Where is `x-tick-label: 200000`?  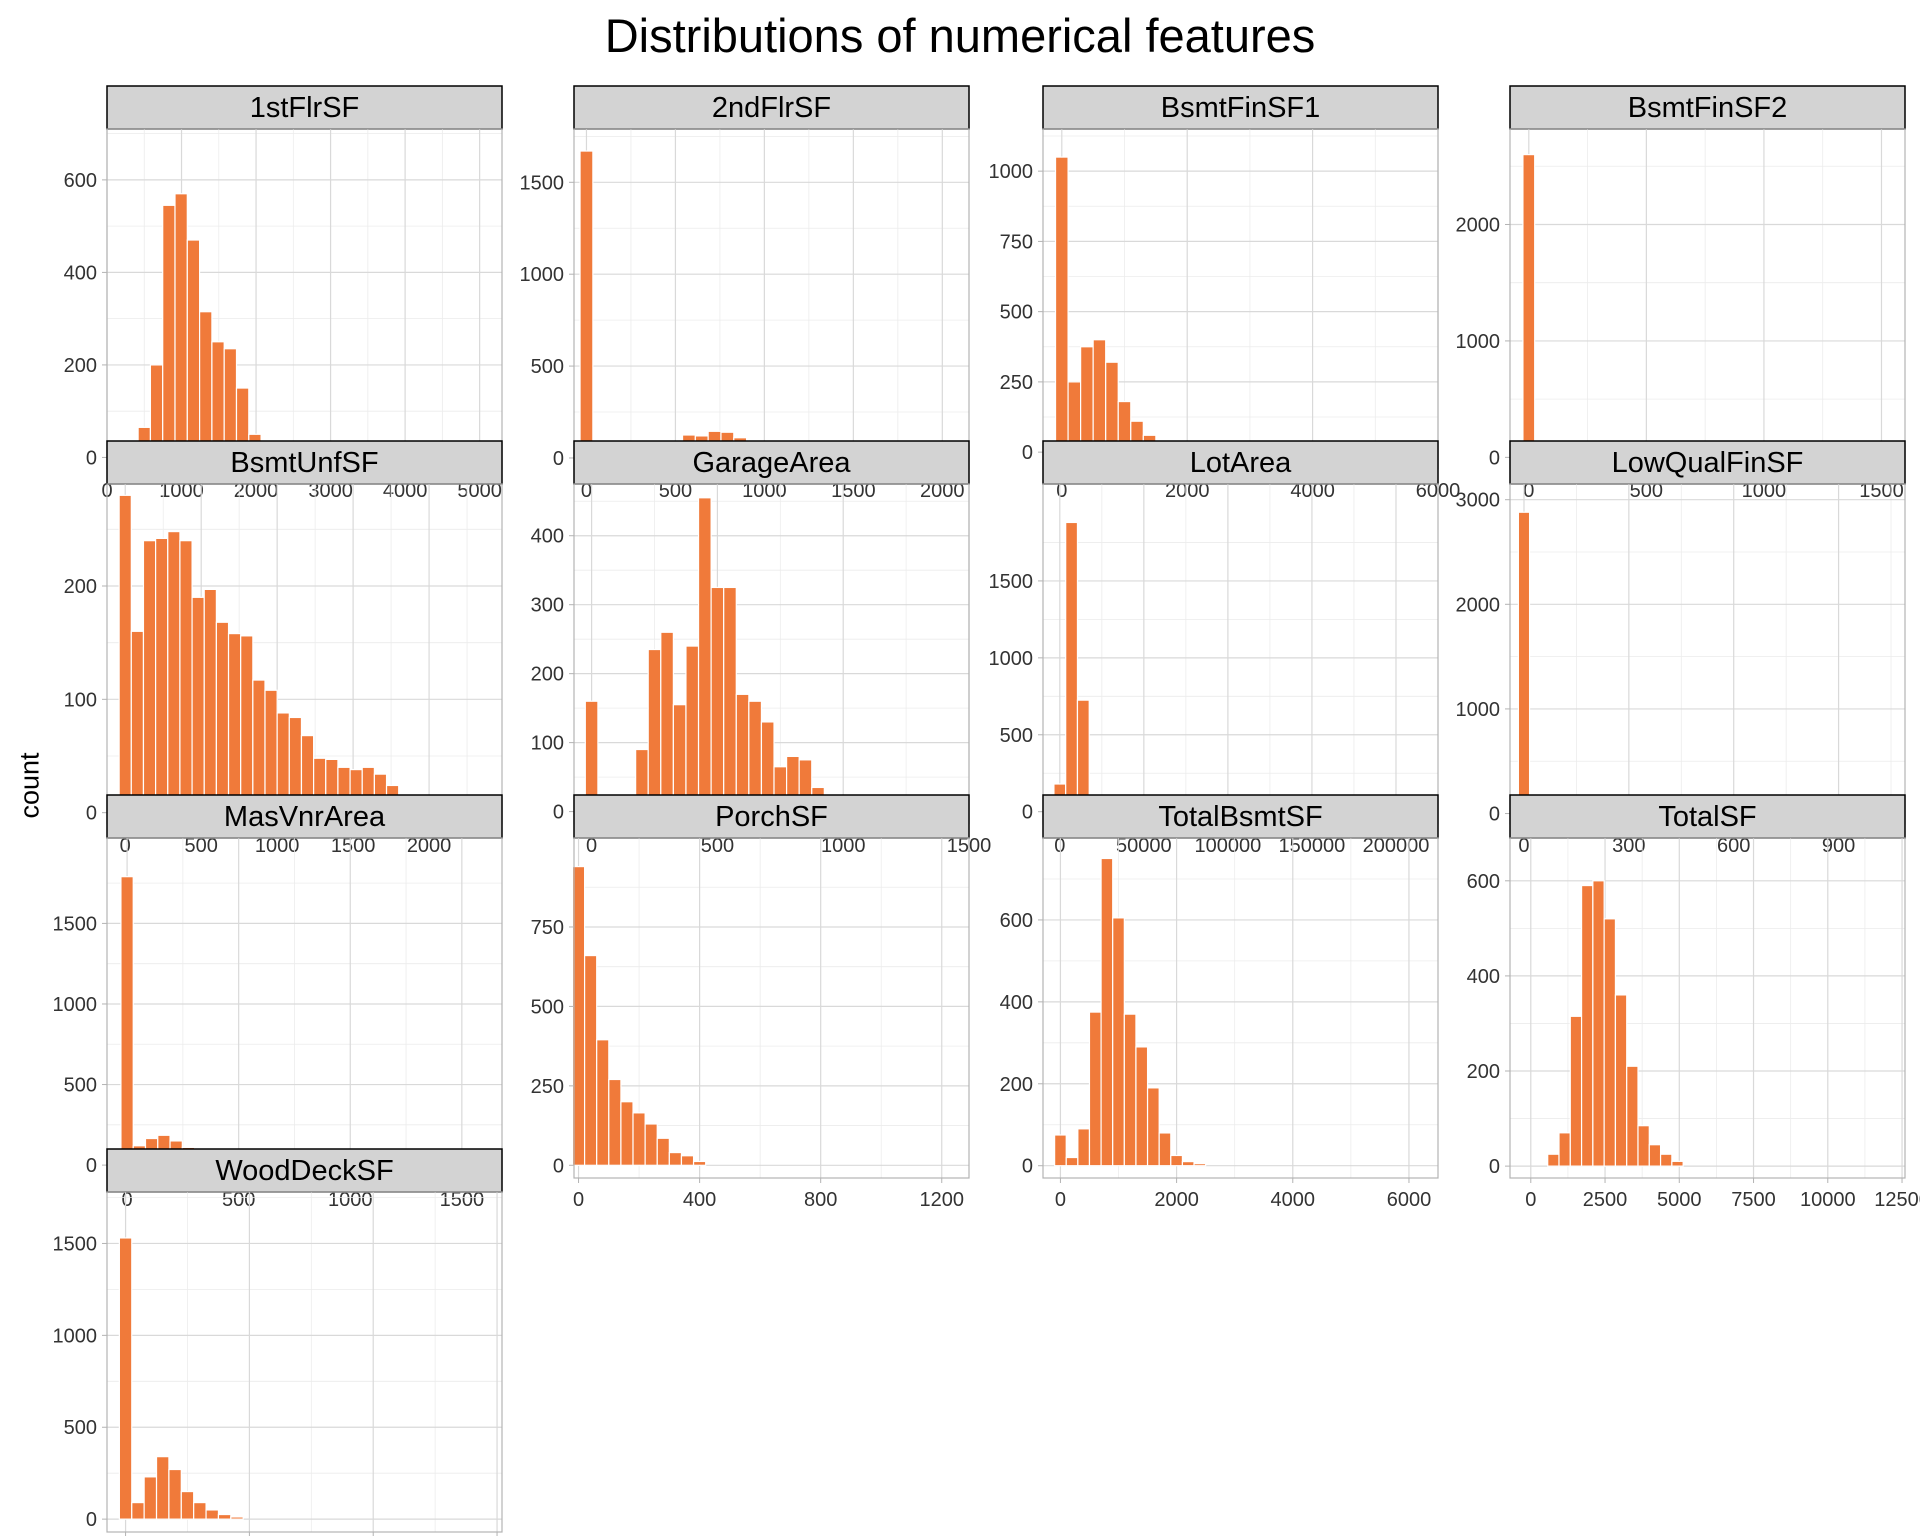
x-tick-label: 200000 is located at coordinates (1396, 846).